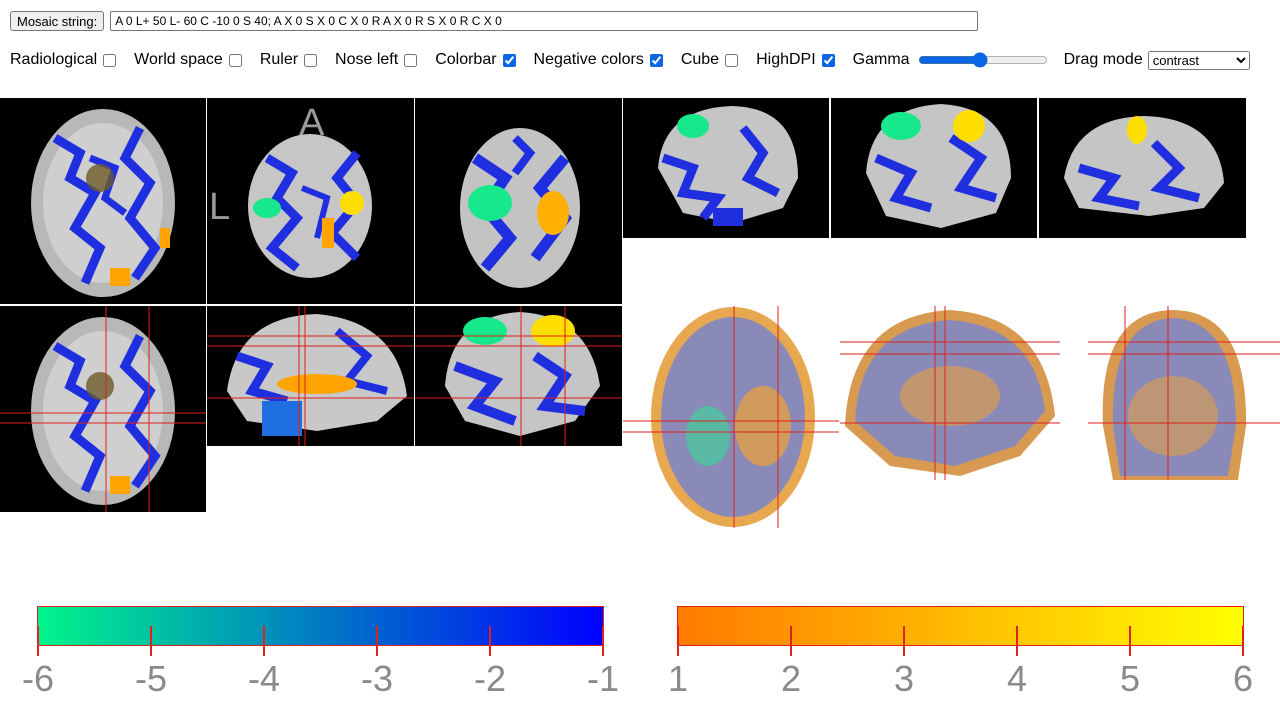  I want to click on option-world-space: World space, so click(188, 60).